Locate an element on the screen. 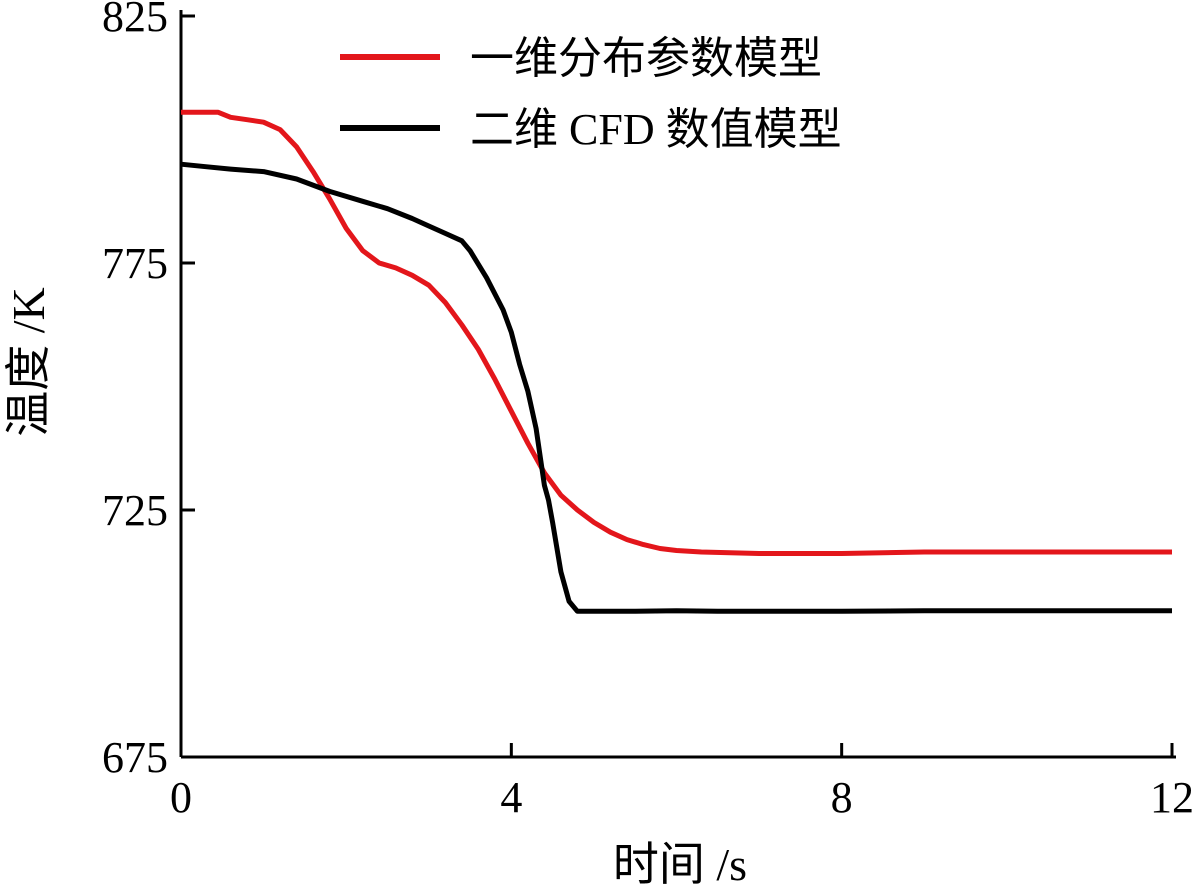  legend: 一维分布参数模型 二维 CFD 数值模型 is located at coordinates (591, 94).